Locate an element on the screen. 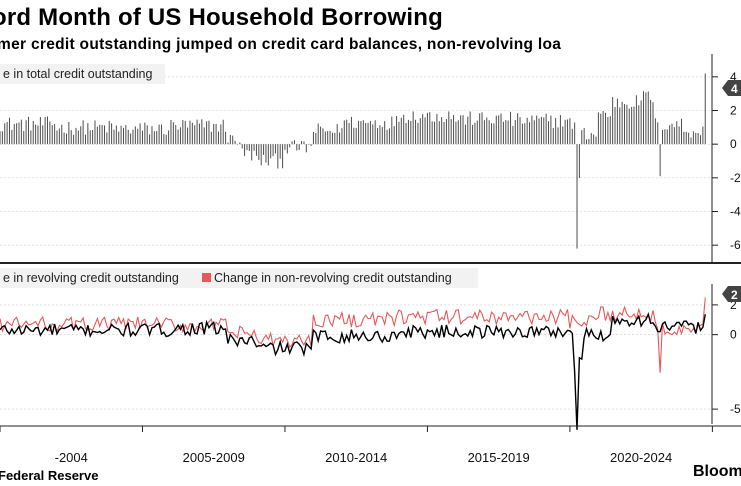 This screenshot has width=741, height=486. top-y-tick-label: -4 is located at coordinates (735, 212).